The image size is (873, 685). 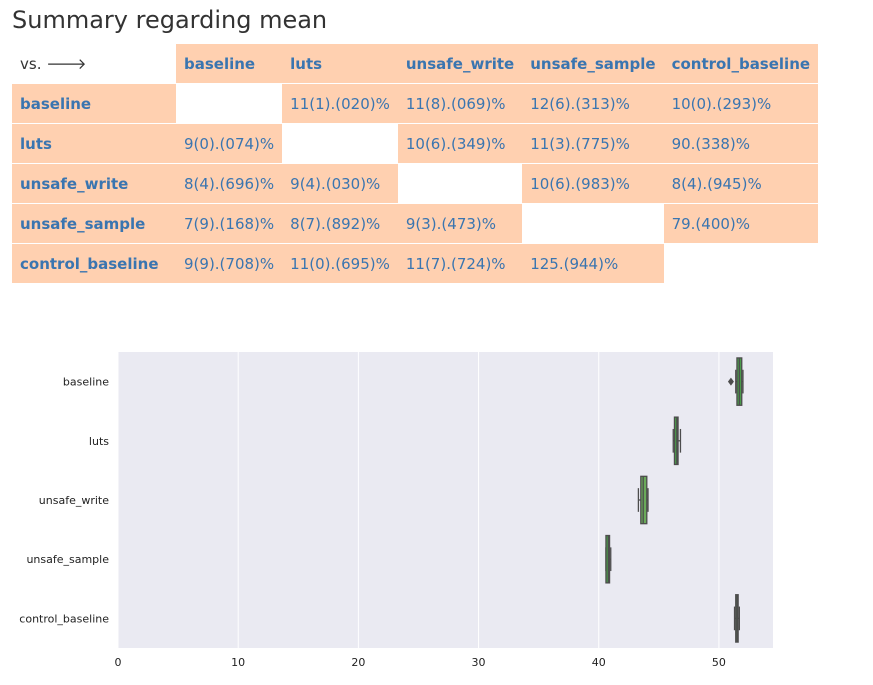 I want to click on table-cell: 12(6).(313)%, so click(x=593, y=103).